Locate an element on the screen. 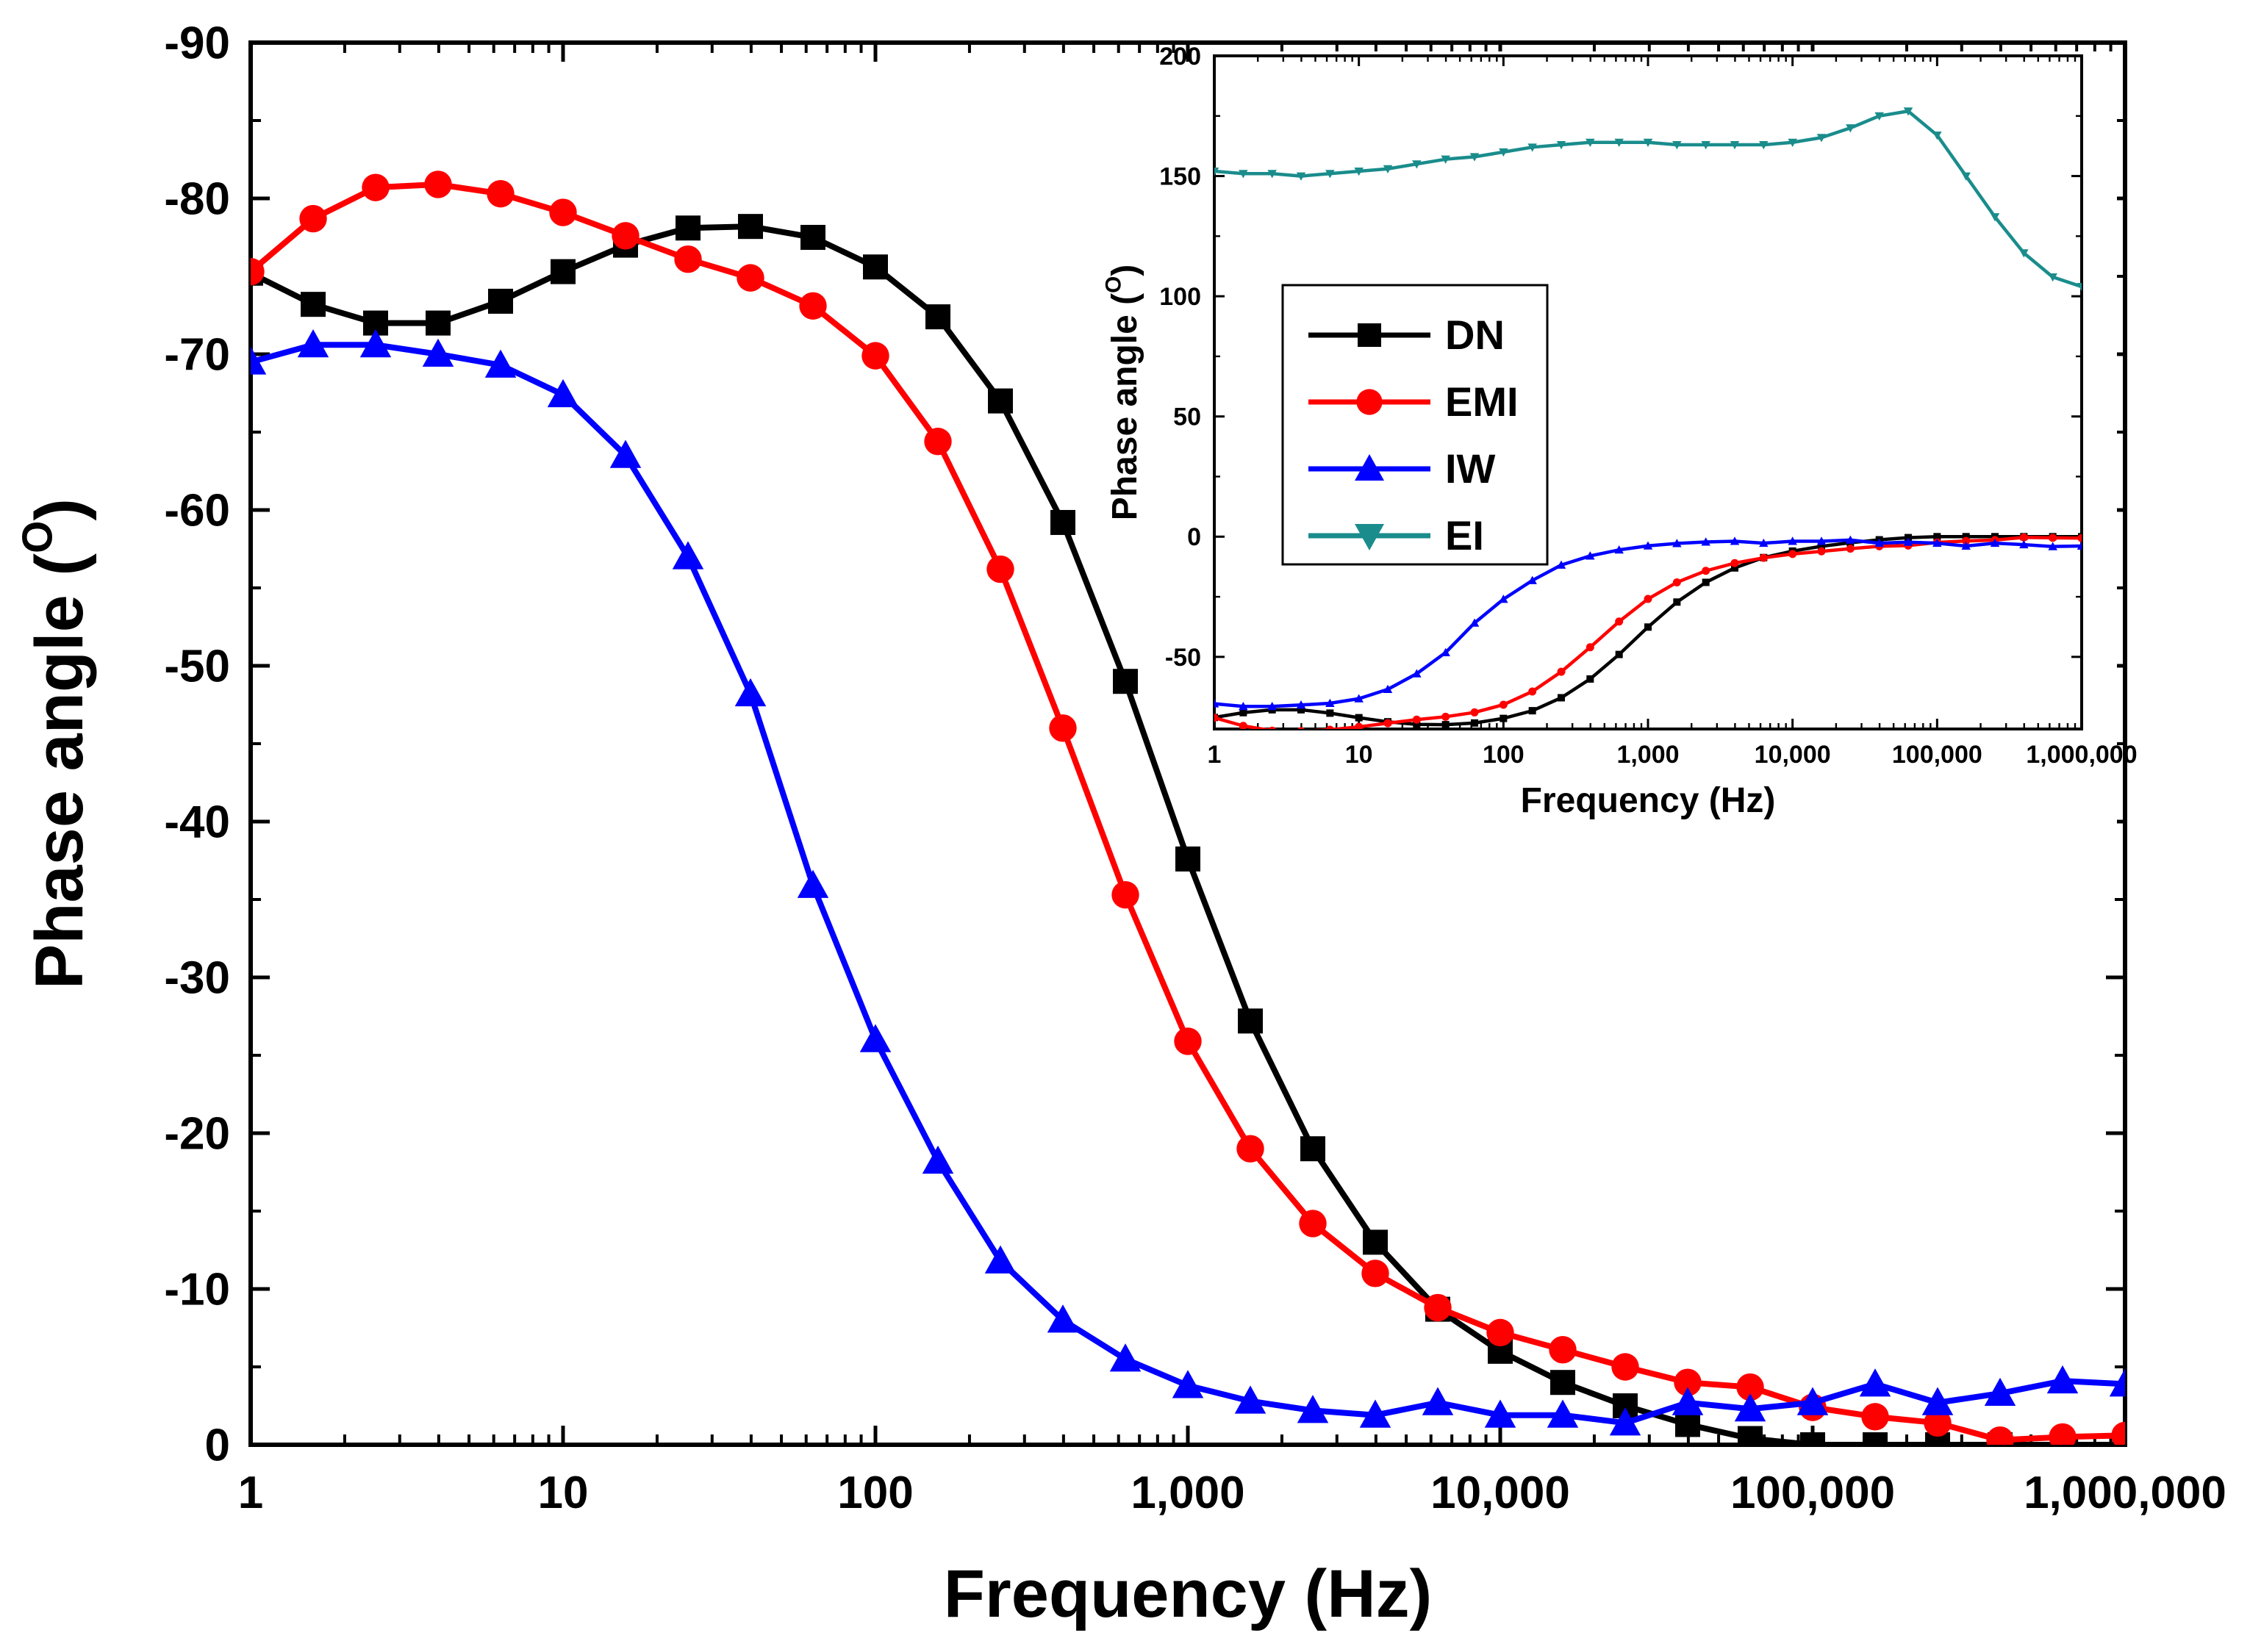  inset-x-tick-label: 100 is located at coordinates (1504, 755).